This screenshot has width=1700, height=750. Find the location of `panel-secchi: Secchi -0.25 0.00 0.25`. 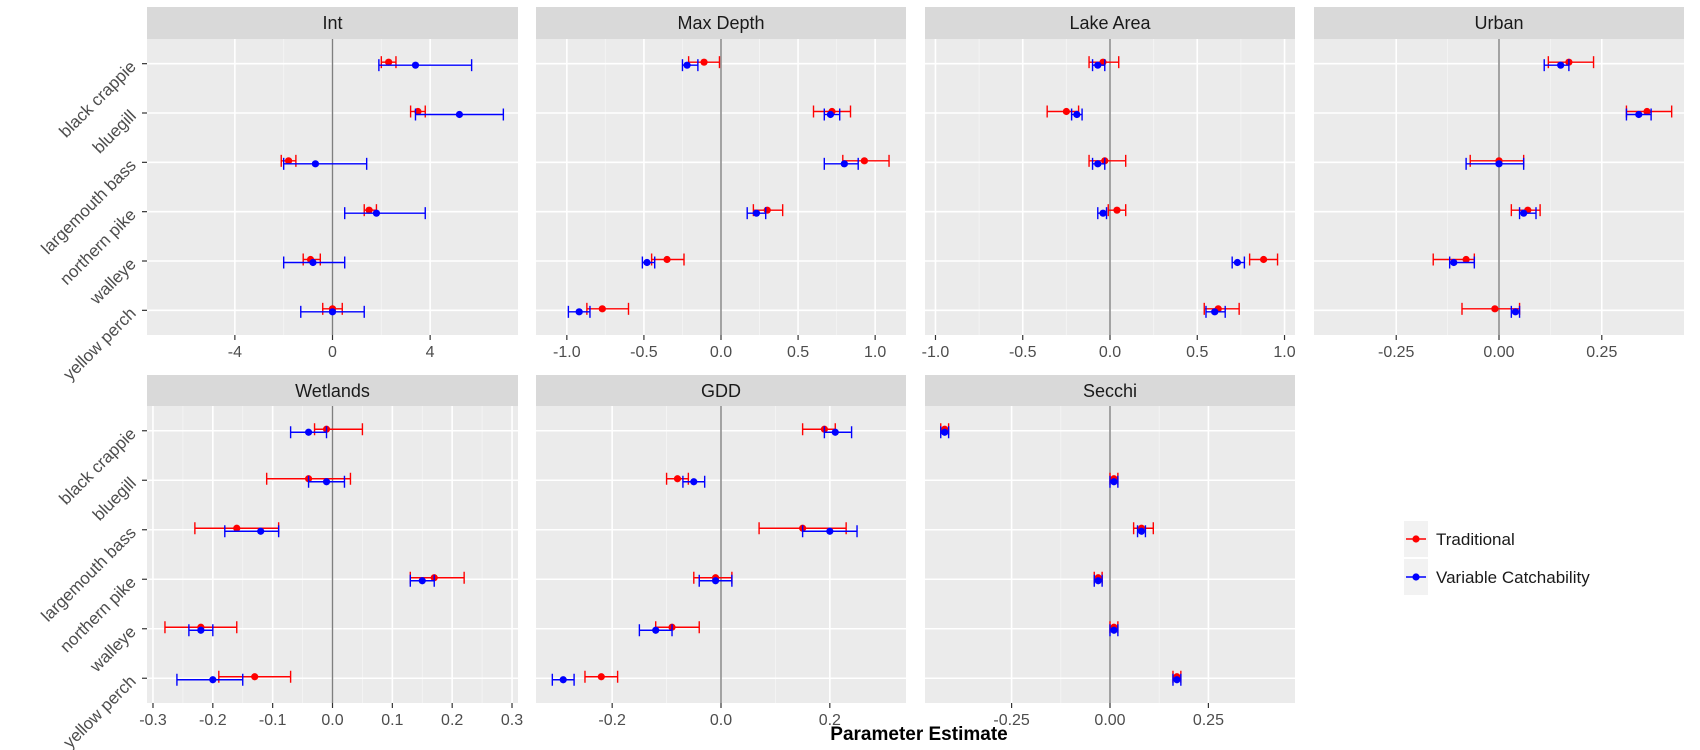

panel-secchi: Secchi -0.25 0.00 0.25 is located at coordinates (1110, 552).